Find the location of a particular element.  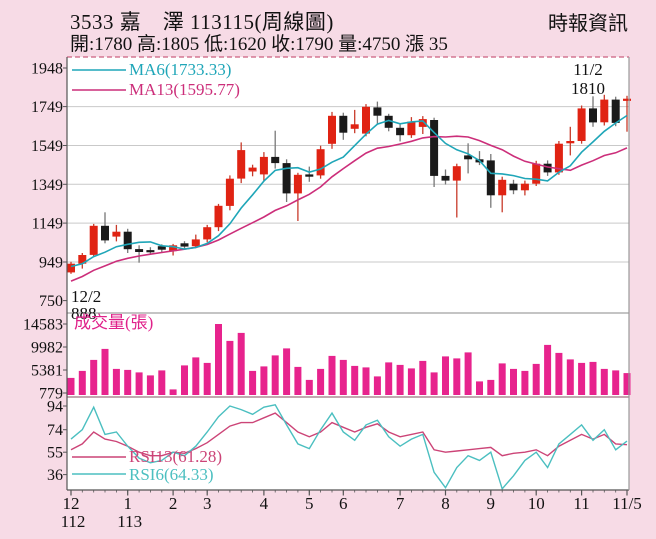

month-label: 11/5 is located at coordinates (627, 503).